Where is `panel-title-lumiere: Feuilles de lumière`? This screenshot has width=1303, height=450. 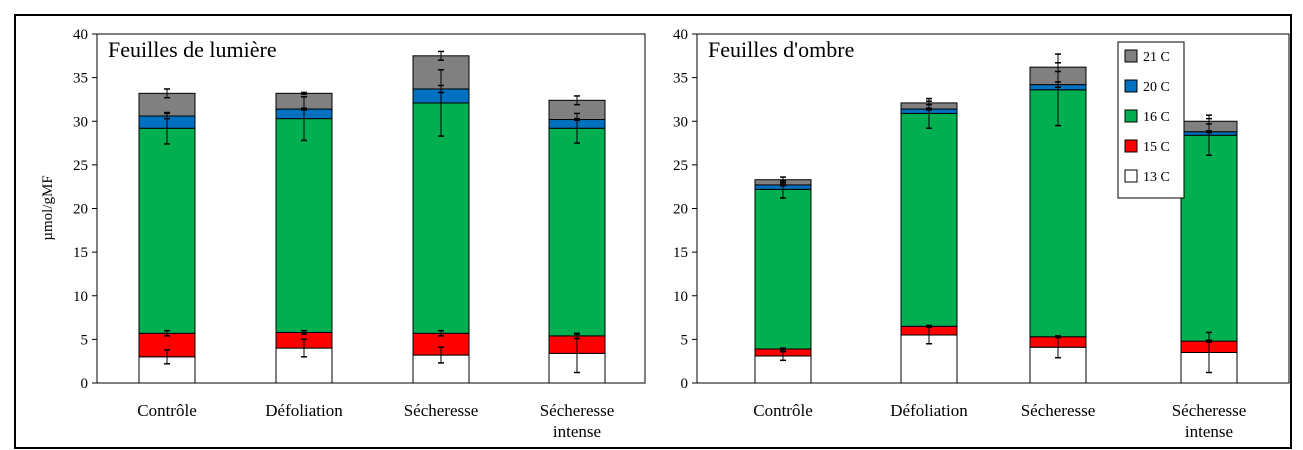 panel-title-lumiere: Feuilles de lumière is located at coordinates (192, 49).